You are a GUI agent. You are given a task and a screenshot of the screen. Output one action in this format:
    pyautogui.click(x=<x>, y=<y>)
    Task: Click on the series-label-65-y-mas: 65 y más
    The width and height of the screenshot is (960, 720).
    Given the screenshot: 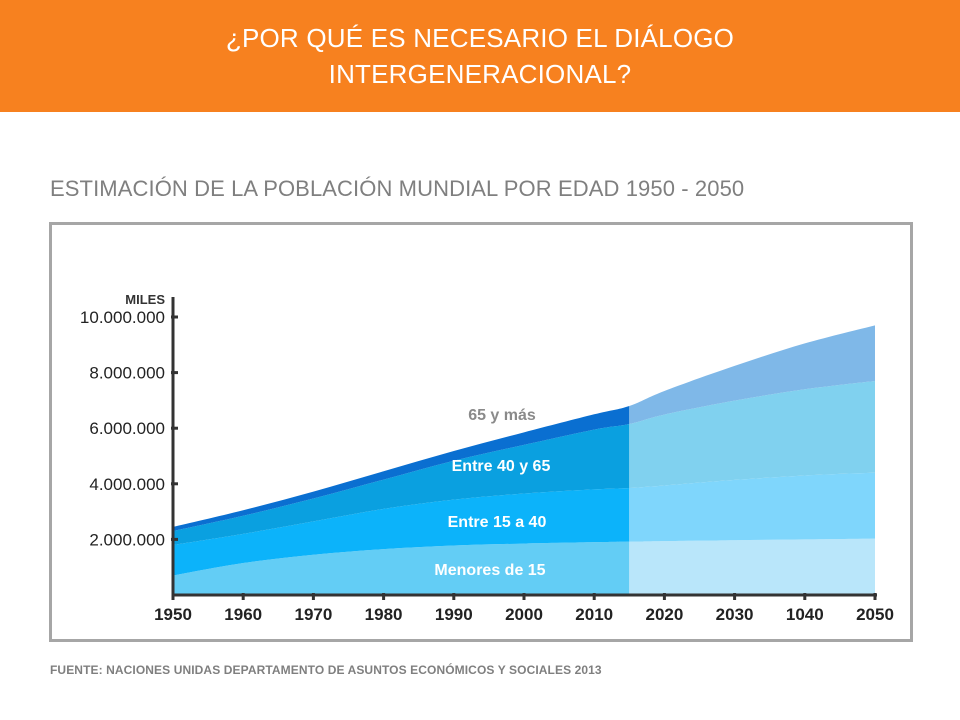 What is the action you would take?
    pyautogui.click(x=502, y=415)
    